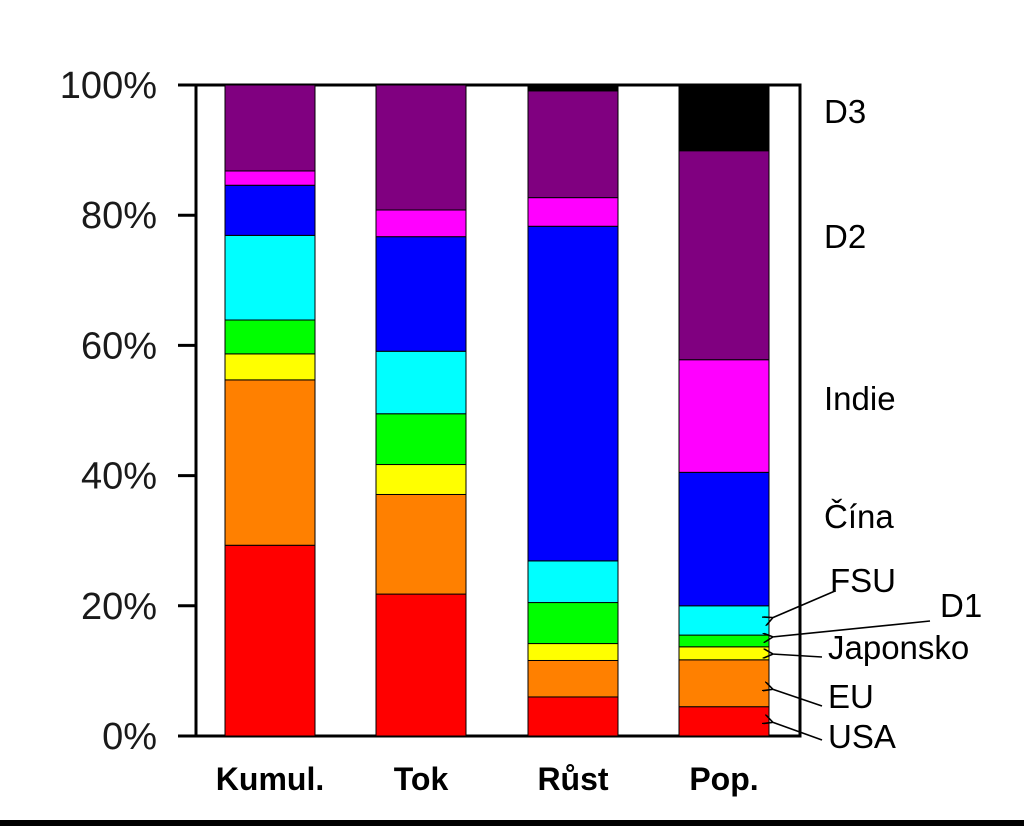 Image resolution: width=1024 pixels, height=826 pixels. What do you see at coordinates (851, 628) in the screenshot?
I see `legend-arrow-D1` at bounding box center [851, 628].